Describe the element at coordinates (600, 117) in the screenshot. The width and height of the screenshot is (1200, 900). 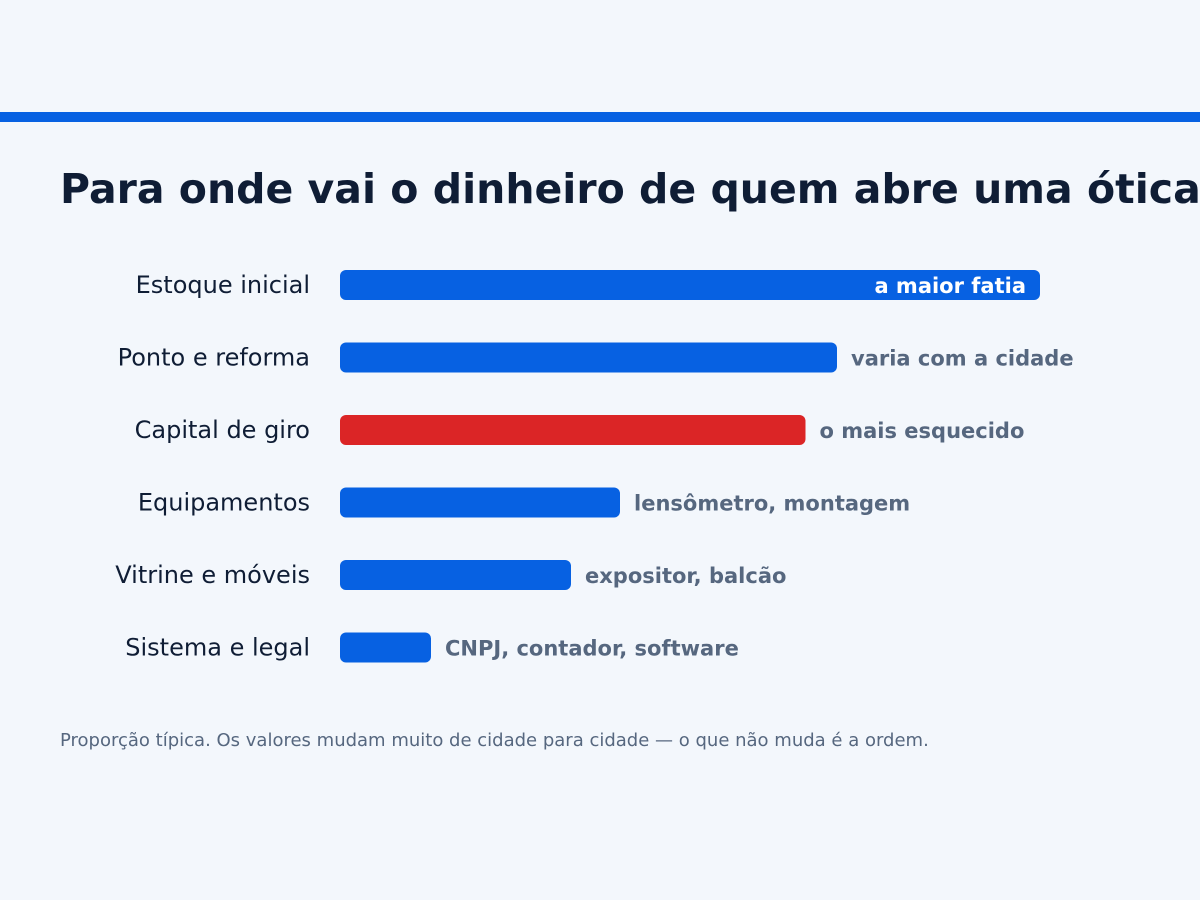
I see `top-accent-rule` at that location.